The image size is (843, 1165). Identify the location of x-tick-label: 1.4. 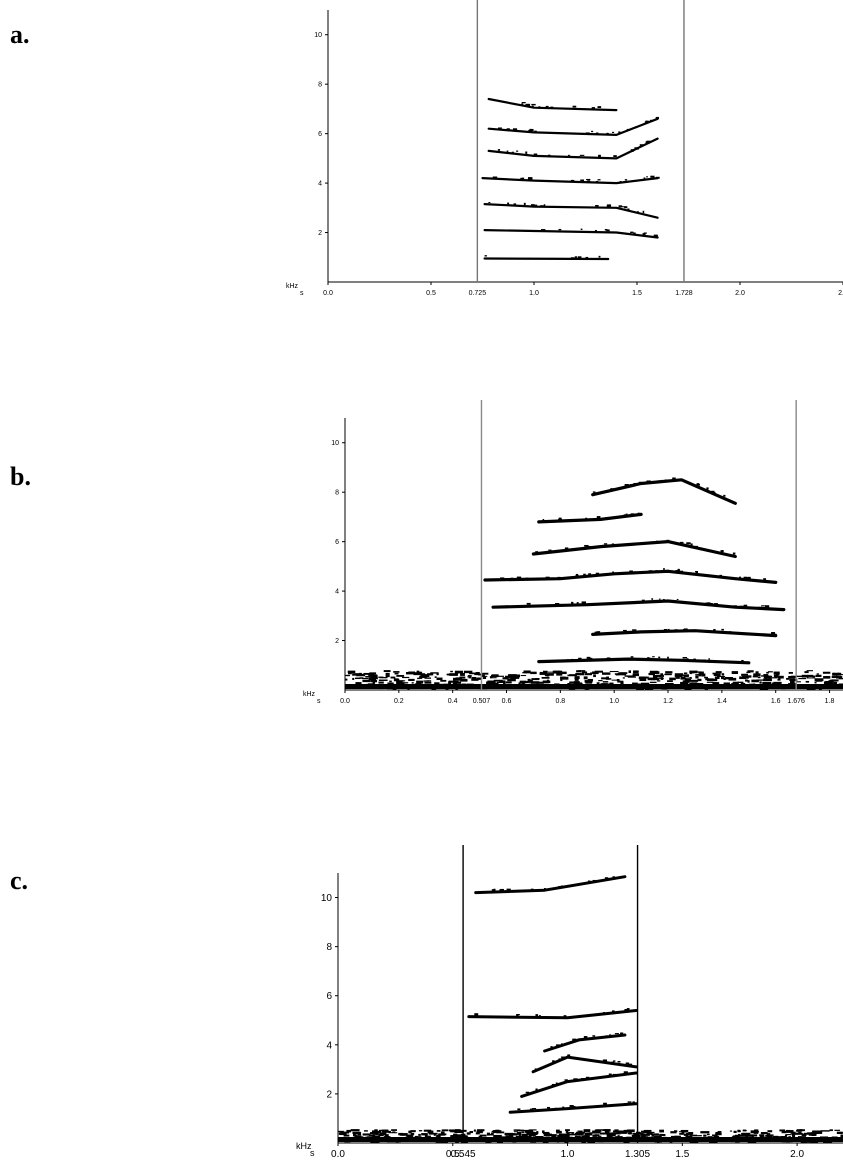
(722, 701).